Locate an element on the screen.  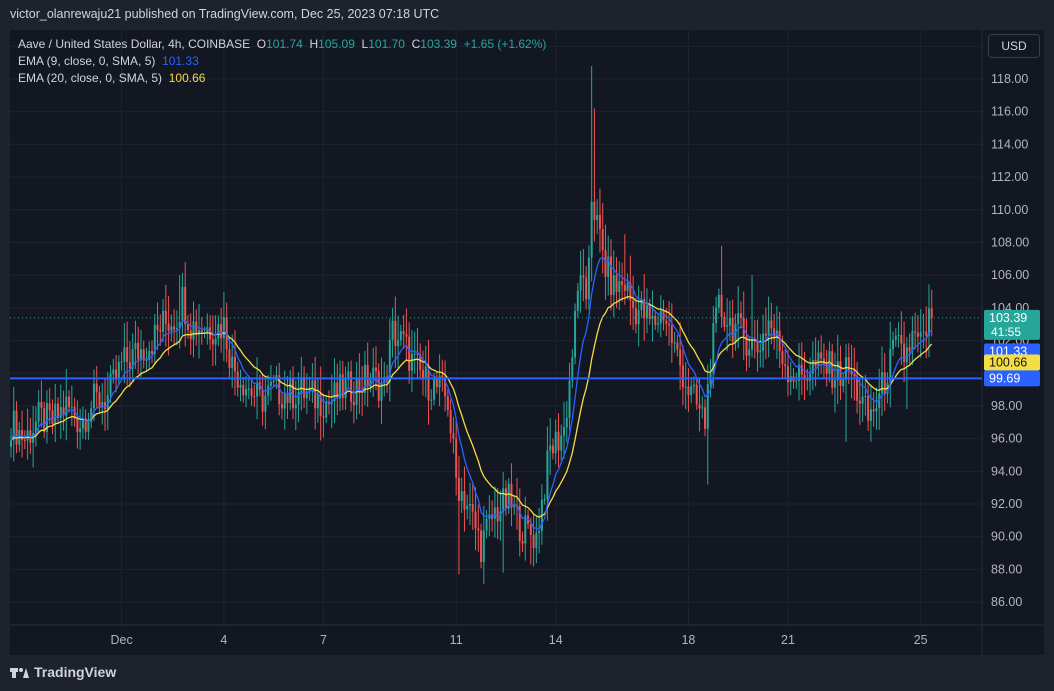
price-label-bg is located at coordinates (1012, 362).